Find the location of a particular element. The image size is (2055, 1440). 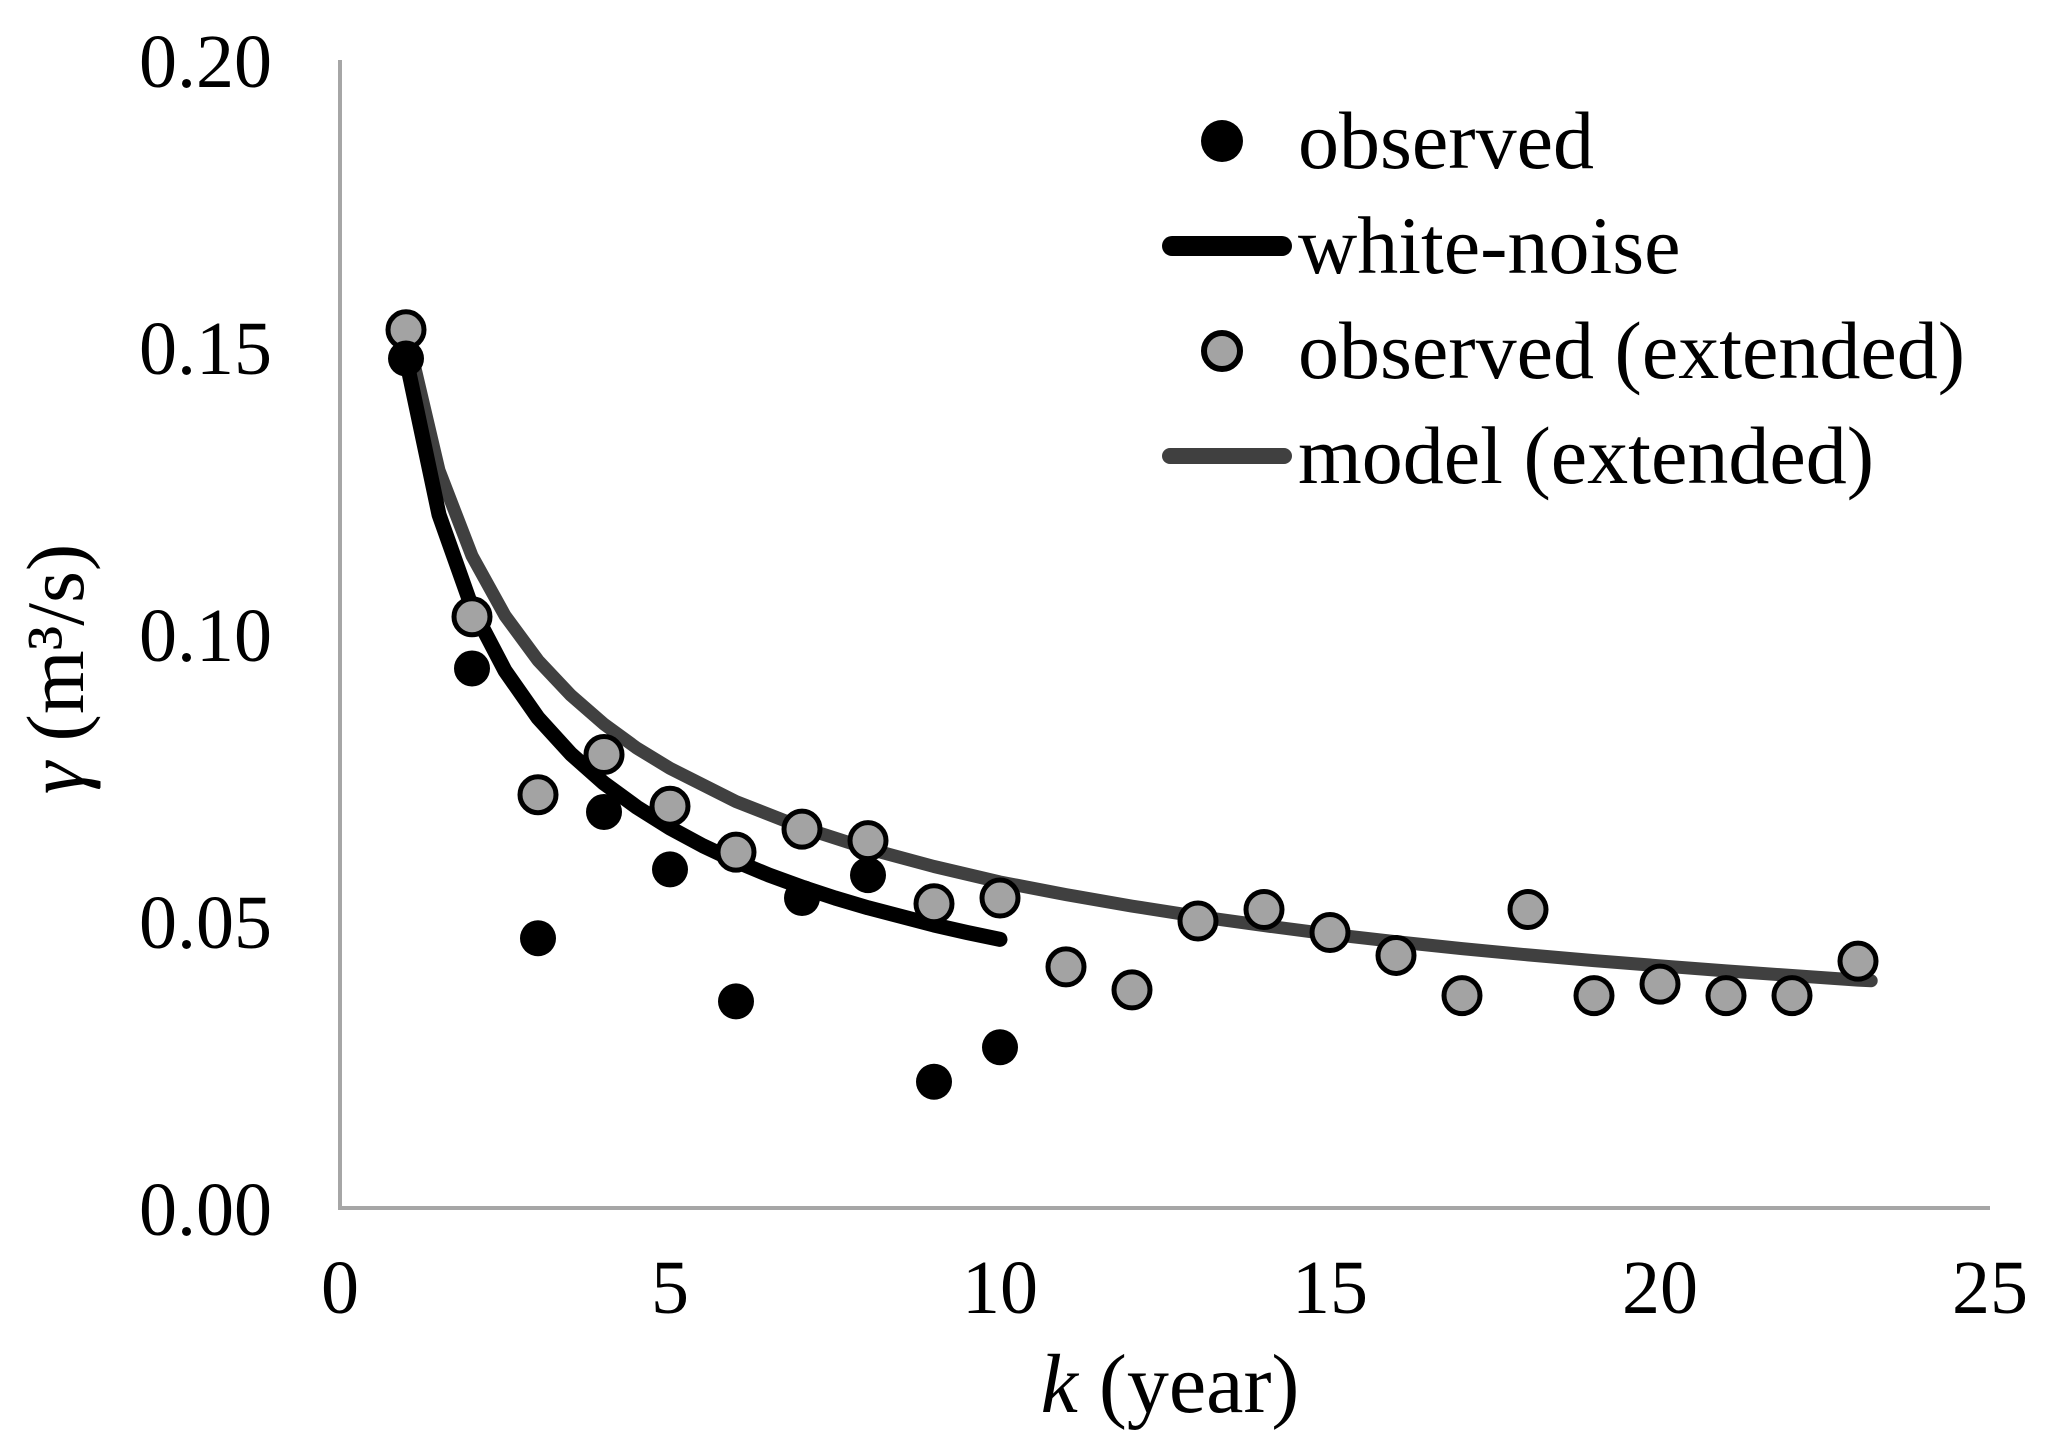

legend-label: white-noise is located at coordinates (1489, 245).